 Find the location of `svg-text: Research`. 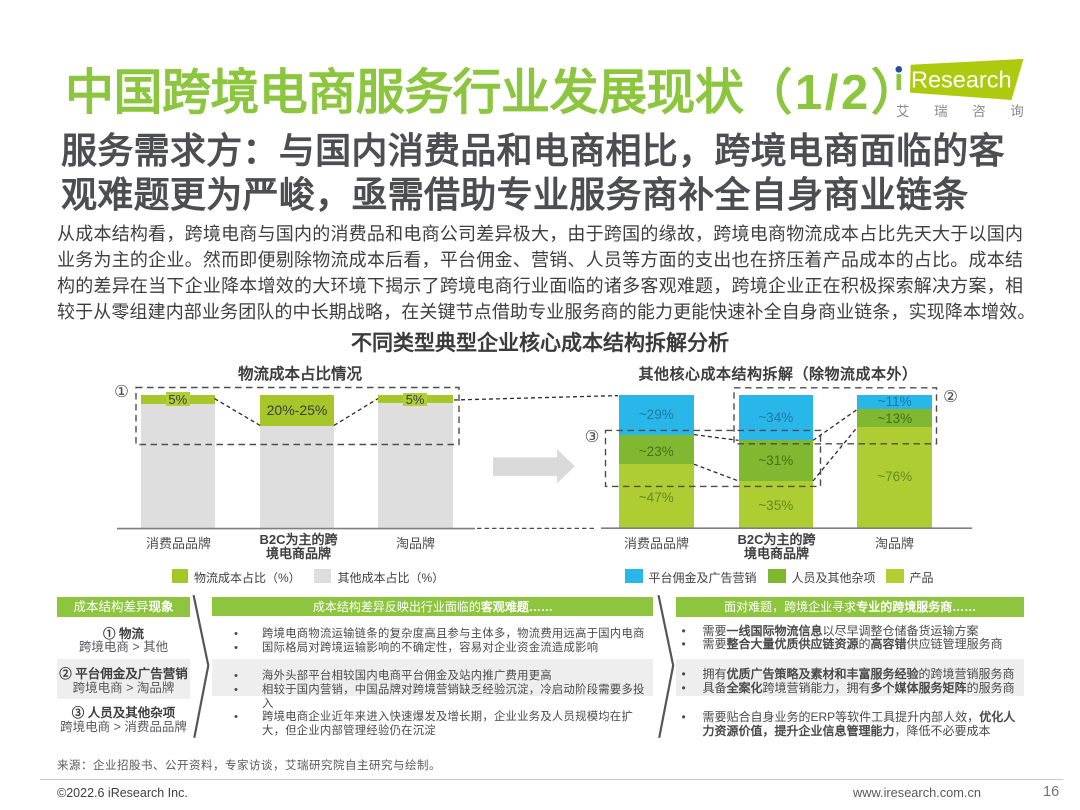

svg-text: Research is located at coordinates (961, 80).